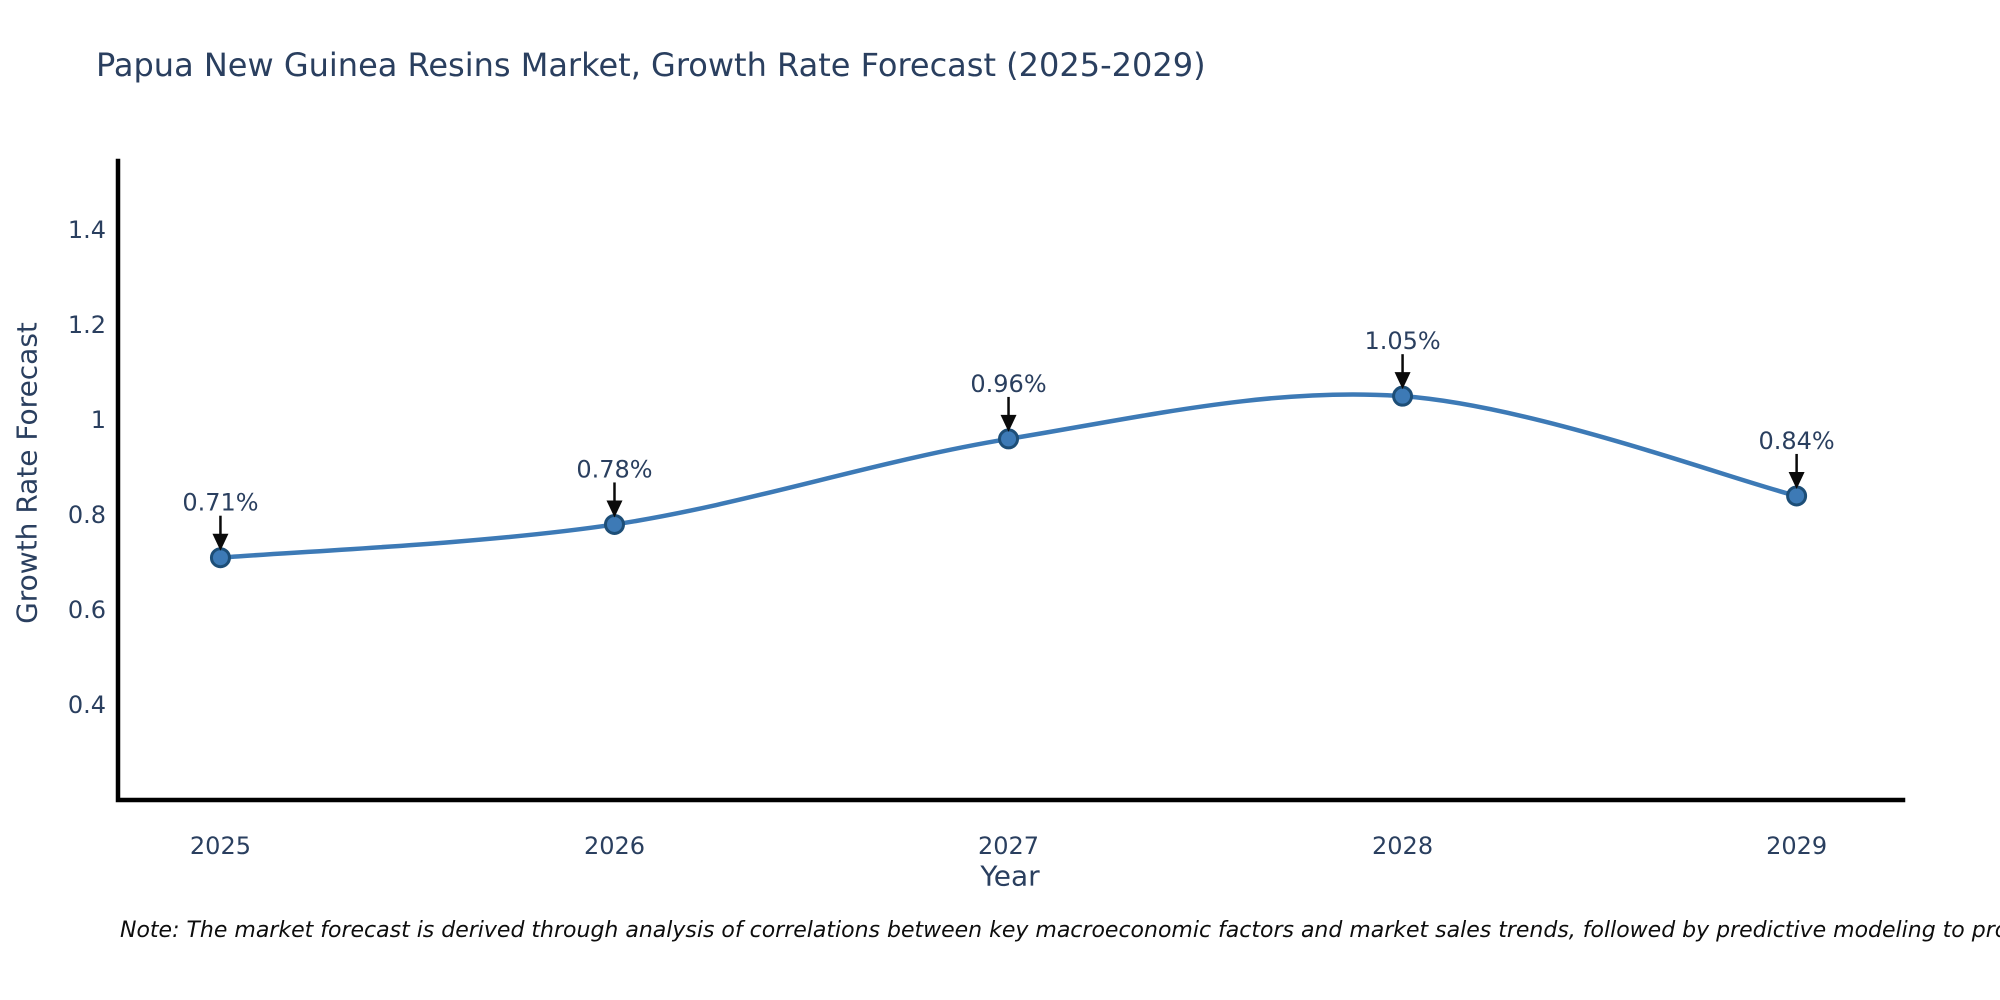 The height and width of the screenshot is (1000, 2000). What do you see at coordinates (87, 230) in the screenshot?
I see `y-tick-label: 1.4` at bounding box center [87, 230].